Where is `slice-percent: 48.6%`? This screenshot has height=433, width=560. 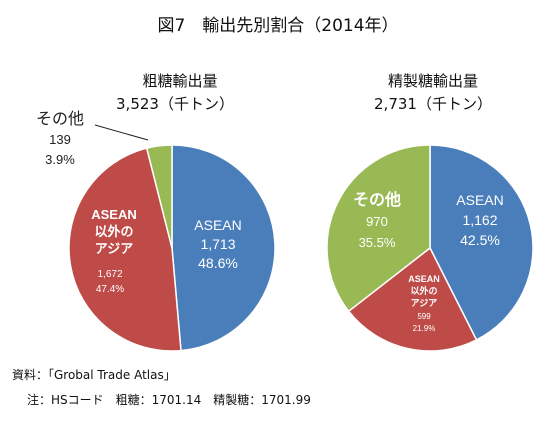
slice-percent: 48.6% is located at coordinates (218, 263).